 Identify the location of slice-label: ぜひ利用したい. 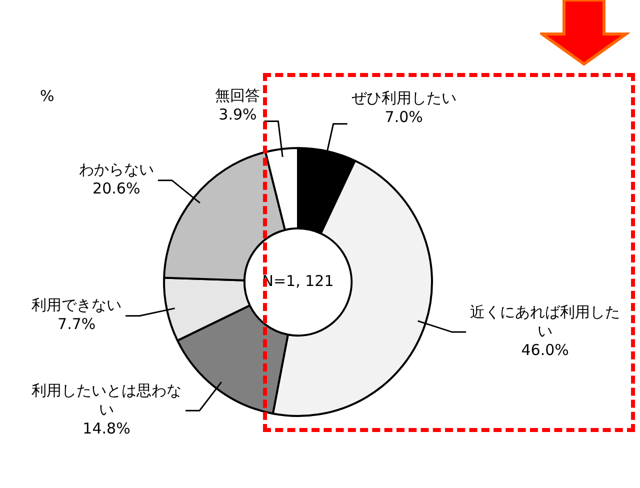
(403, 98).